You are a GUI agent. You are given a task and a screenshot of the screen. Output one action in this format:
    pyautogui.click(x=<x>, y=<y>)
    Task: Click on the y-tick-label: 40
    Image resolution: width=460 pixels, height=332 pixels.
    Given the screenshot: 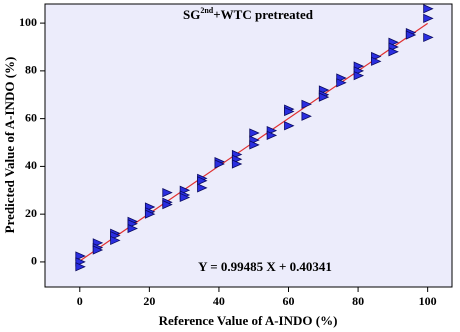 What is the action you would take?
    pyautogui.click(x=31, y=165)
    